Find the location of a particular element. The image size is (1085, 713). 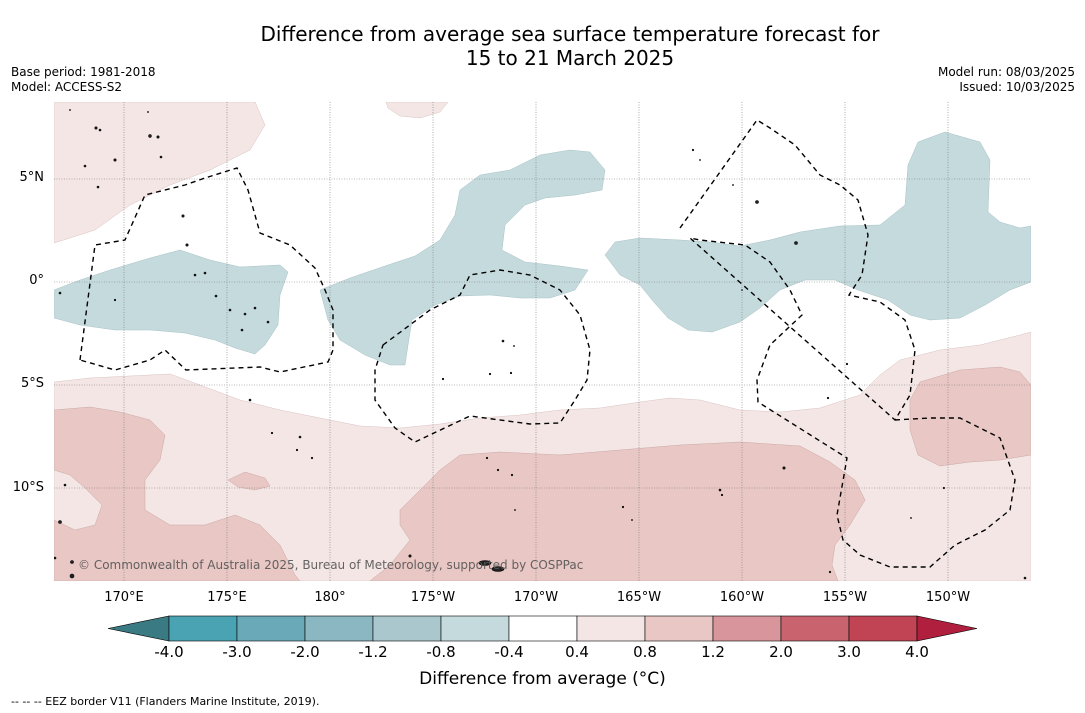

longitude-label: 150°W is located at coordinates (948, 597).